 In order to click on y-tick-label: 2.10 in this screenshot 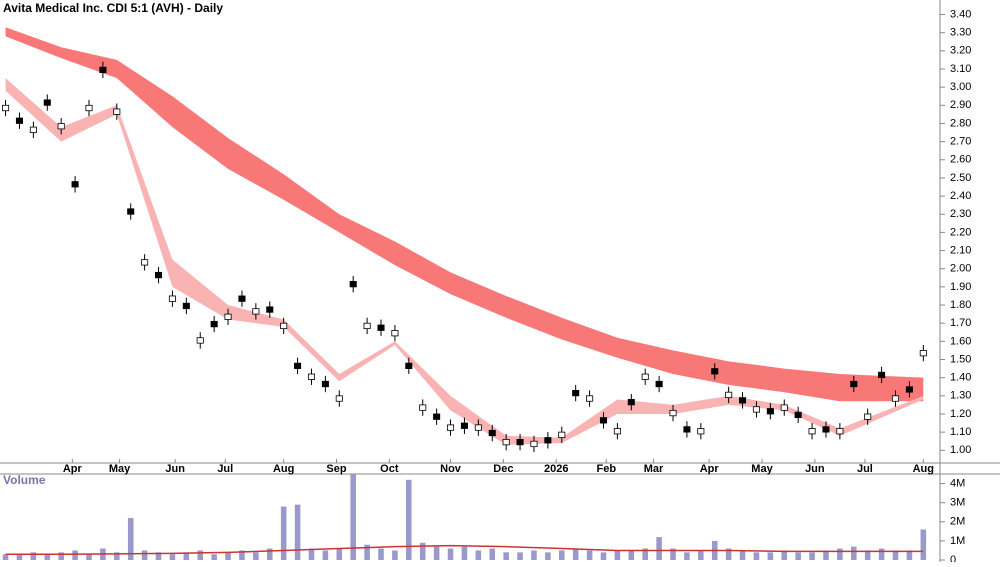, I will do `click(960, 250)`.